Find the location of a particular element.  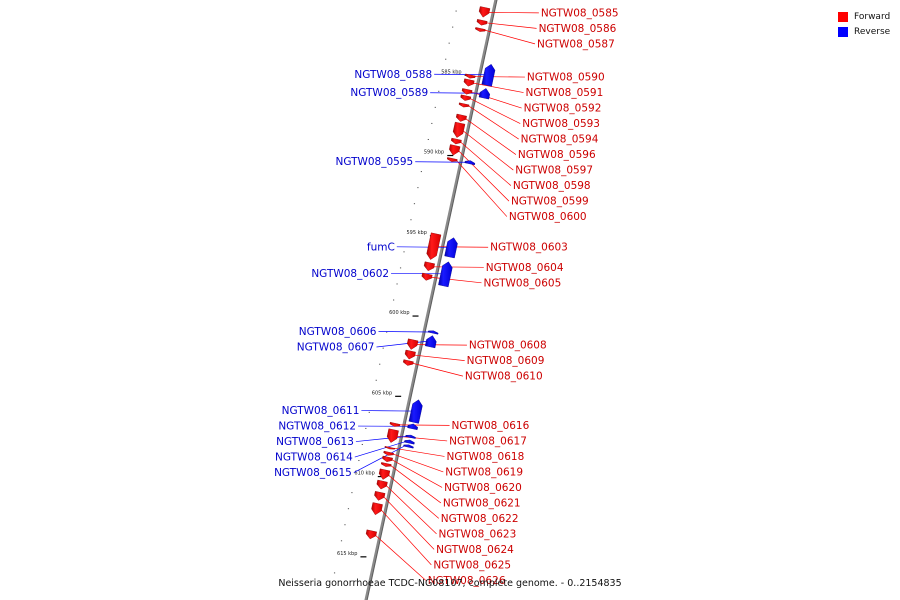

gene-label: NGTW08_0621 is located at coordinates (482, 503).